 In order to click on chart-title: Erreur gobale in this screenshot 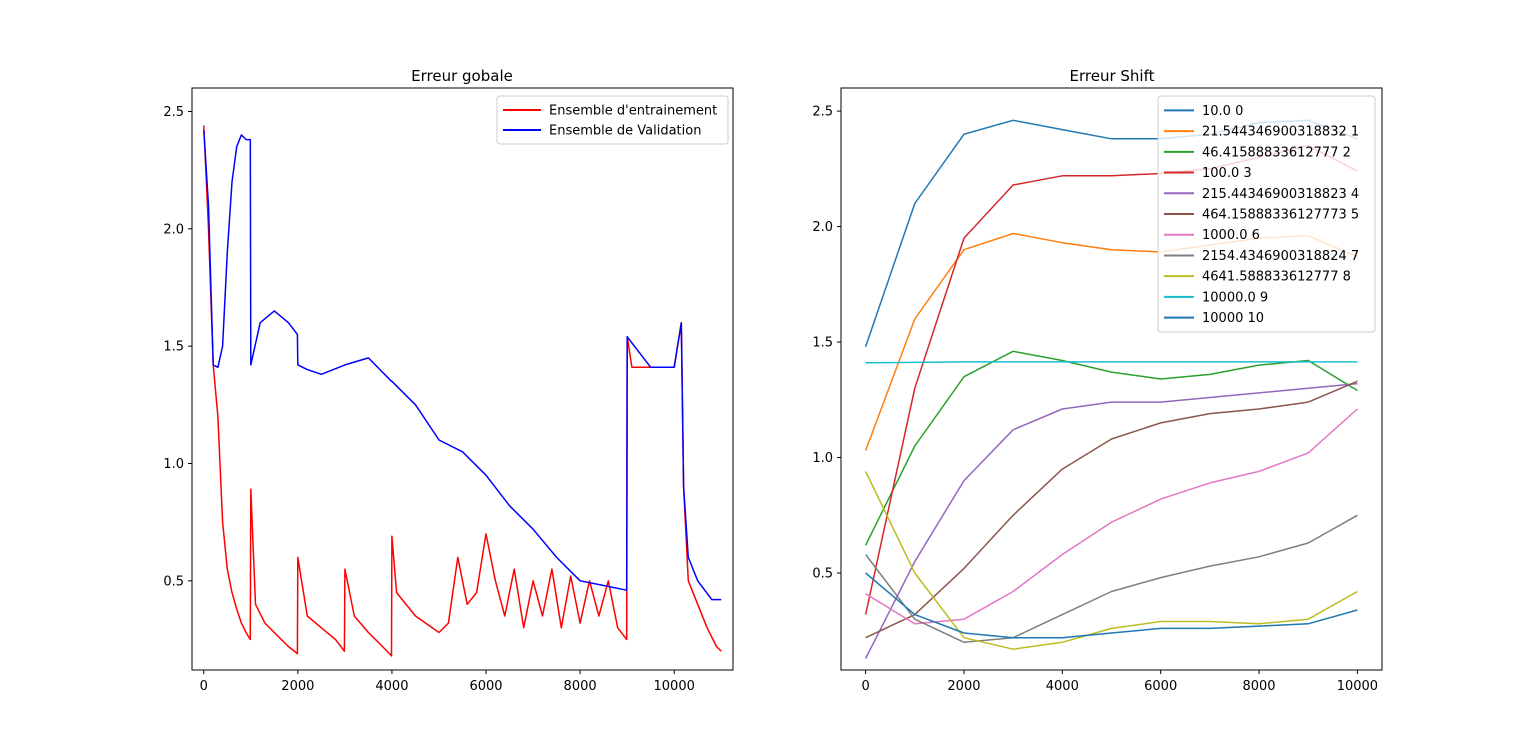, I will do `click(462, 76)`.